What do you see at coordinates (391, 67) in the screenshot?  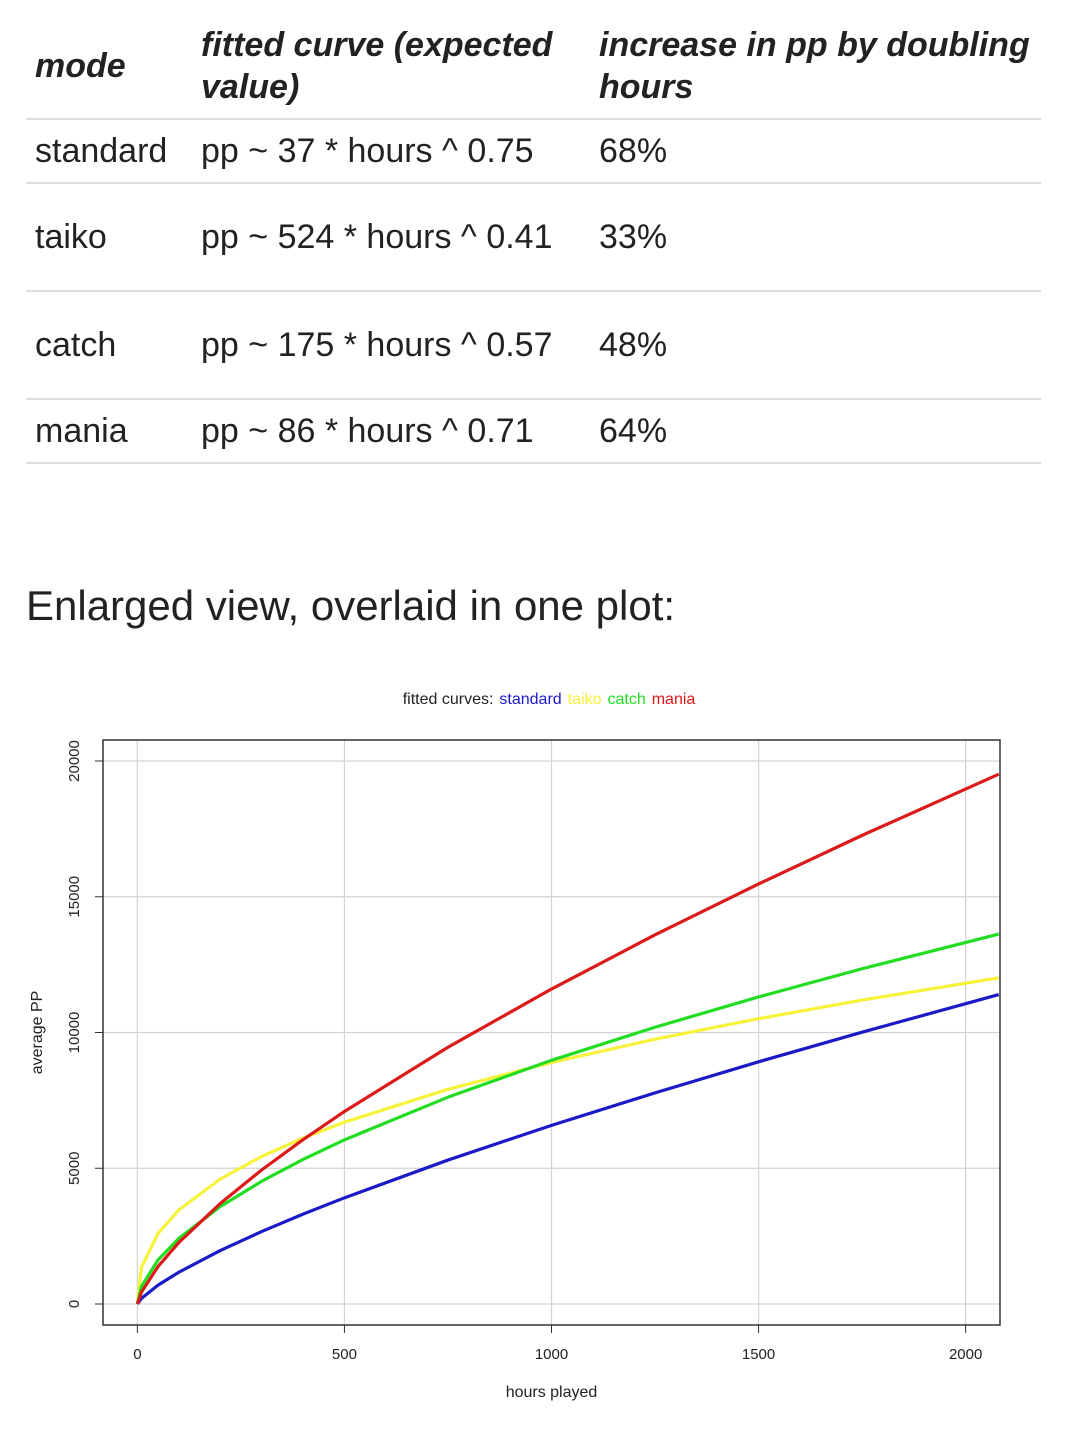 I see `column-header: fitted curve (expected value)` at bounding box center [391, 67].